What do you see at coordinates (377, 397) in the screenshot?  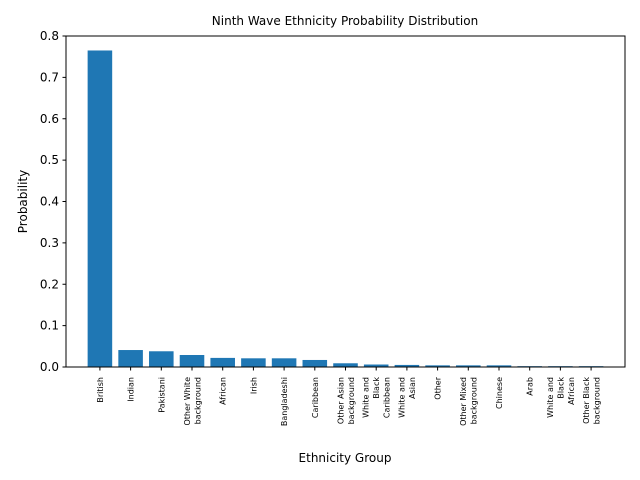 I see `x-tick-label: White and Black Caribbean` at bounding box center [377, 397].